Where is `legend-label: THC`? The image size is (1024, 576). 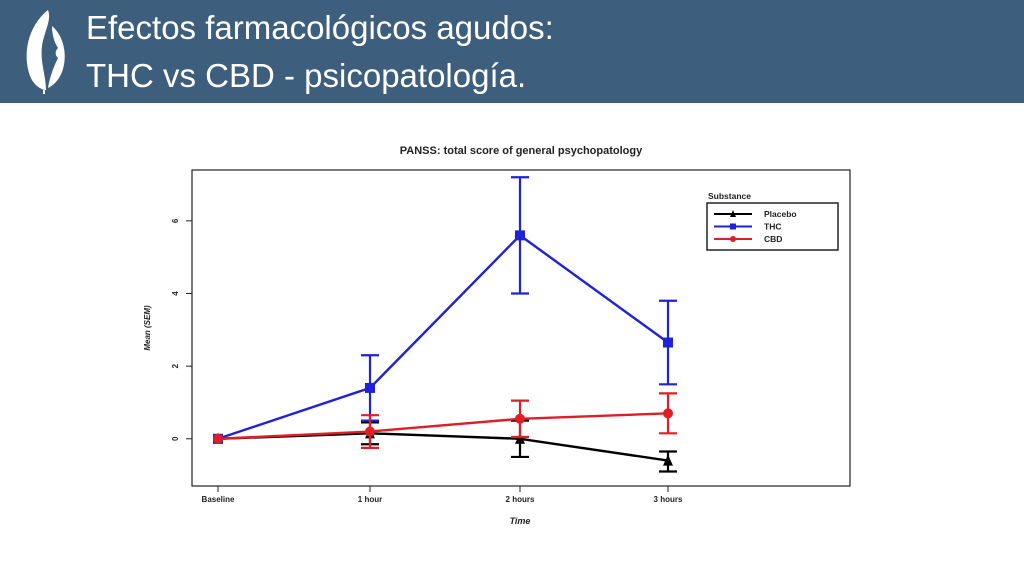
legend-label: THC is located at coordinates (772, 227).